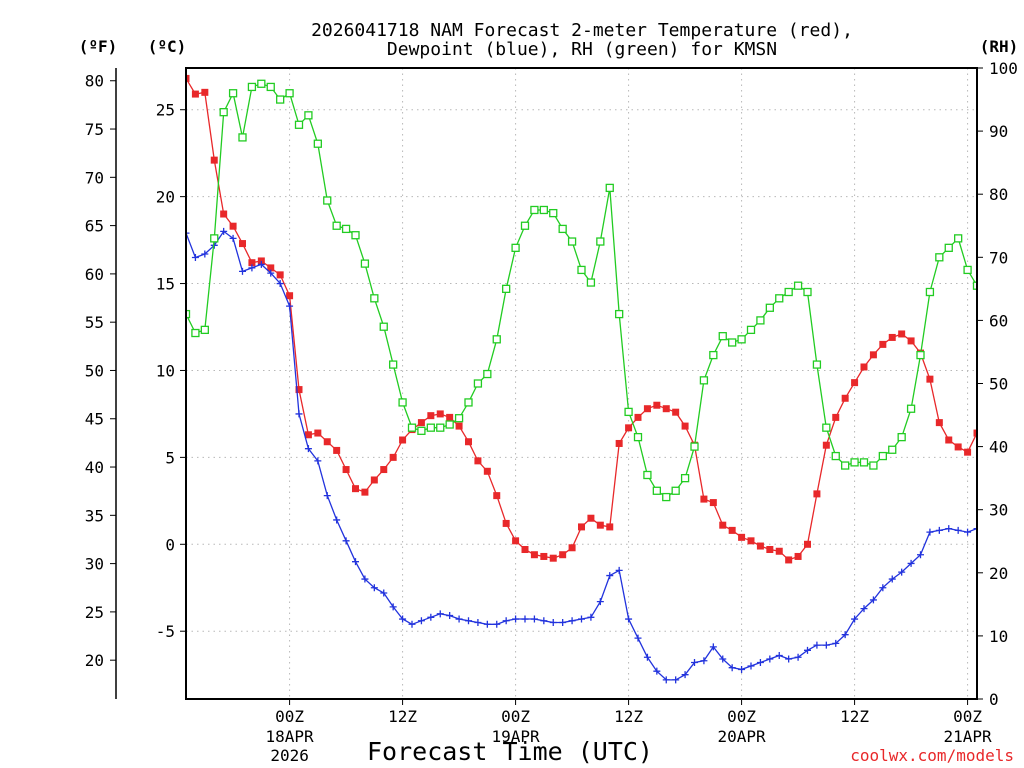  Describe the element at coordinates (994, 699) in the screenshot. I see `rh-tick-label: 0` at that location.